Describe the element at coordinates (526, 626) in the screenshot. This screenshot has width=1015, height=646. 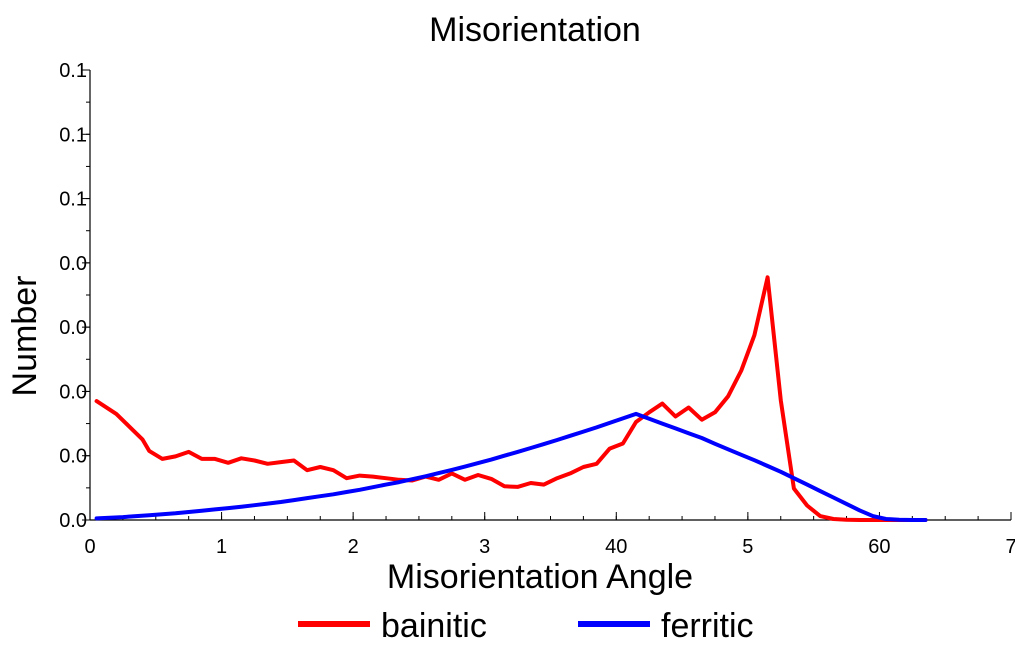
I see `legend: bainitic ferritic` at that location.